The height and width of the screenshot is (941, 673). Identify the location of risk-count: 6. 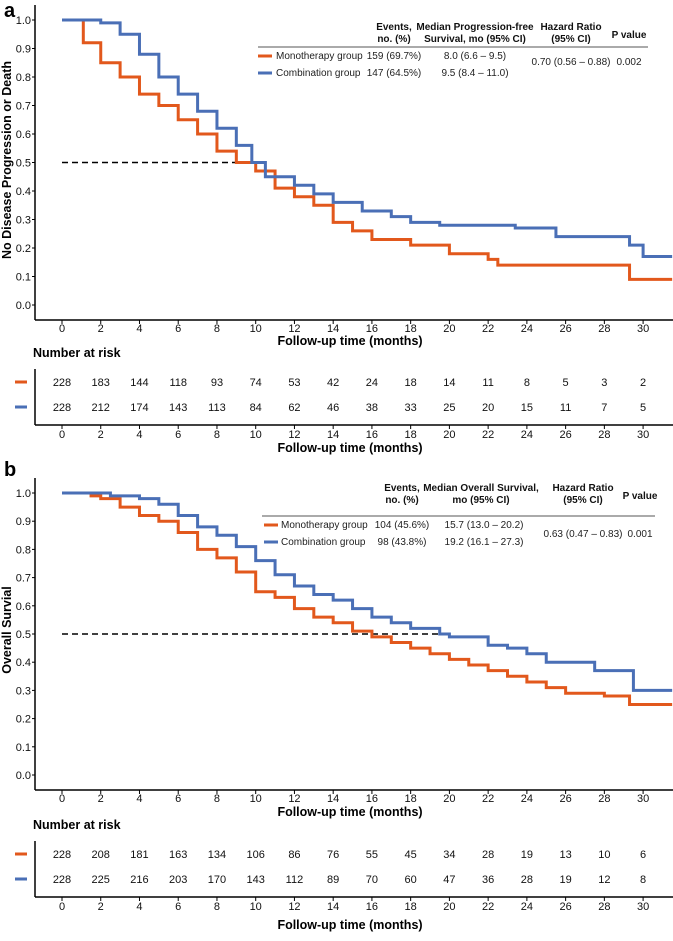
(643, 855).